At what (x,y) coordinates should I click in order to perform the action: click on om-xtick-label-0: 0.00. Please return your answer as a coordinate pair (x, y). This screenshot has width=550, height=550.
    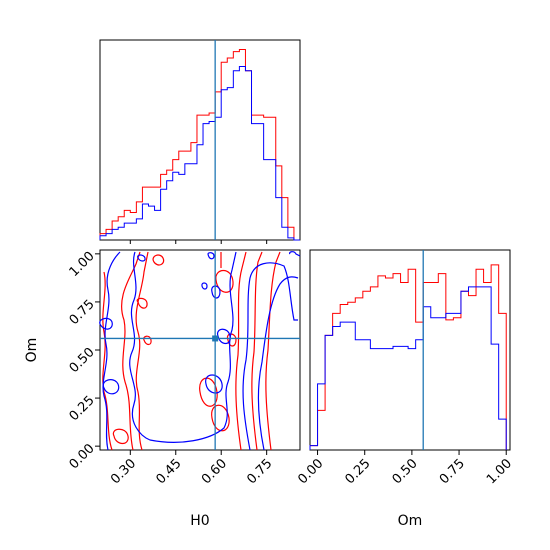
    Looking at the image, I should click on (310, 471).